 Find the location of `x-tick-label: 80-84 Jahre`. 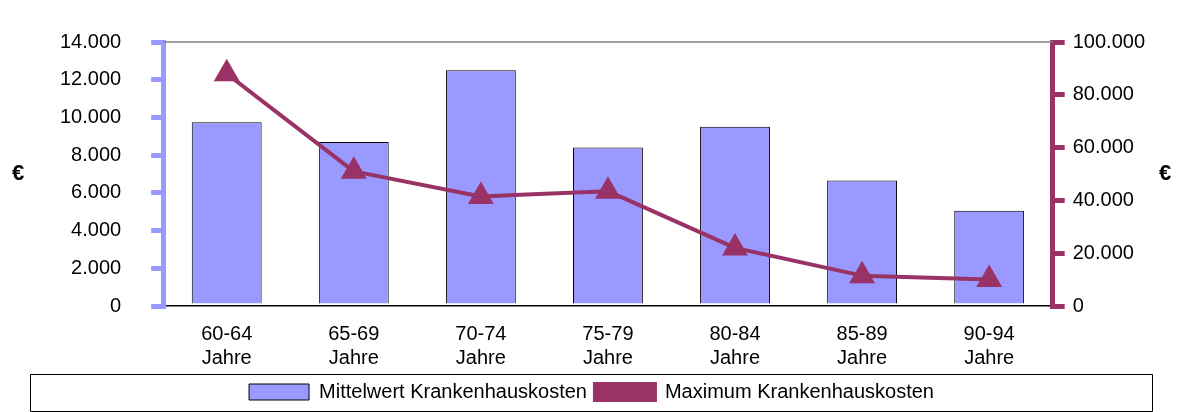

x-tick-label: 80-84 Jahre is located at coordinates (735, 344).